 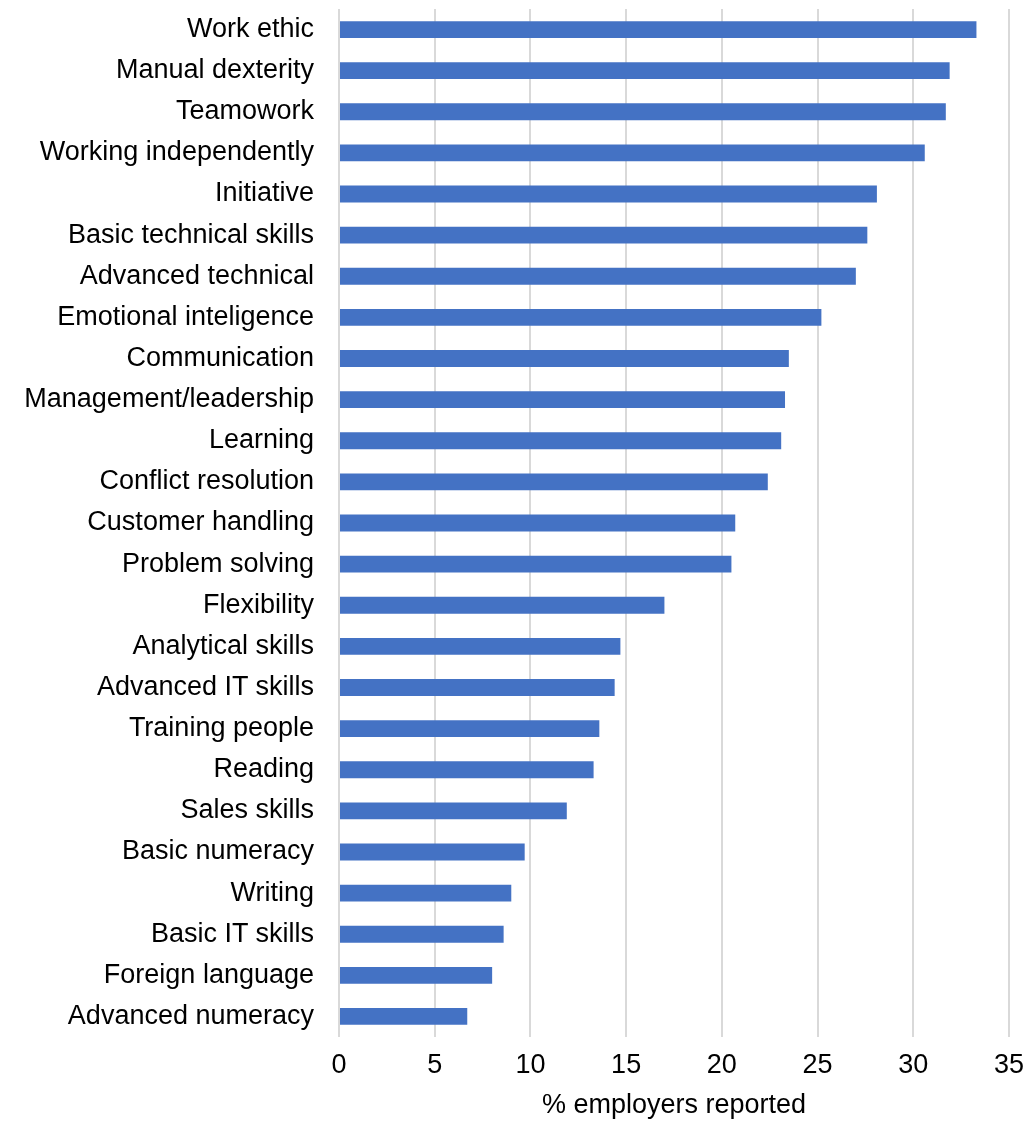 What do you see at coordinates (208, 973) in the screenshot?
I see `y-tick-label: Foreign language` at bounding box center [208, 973].